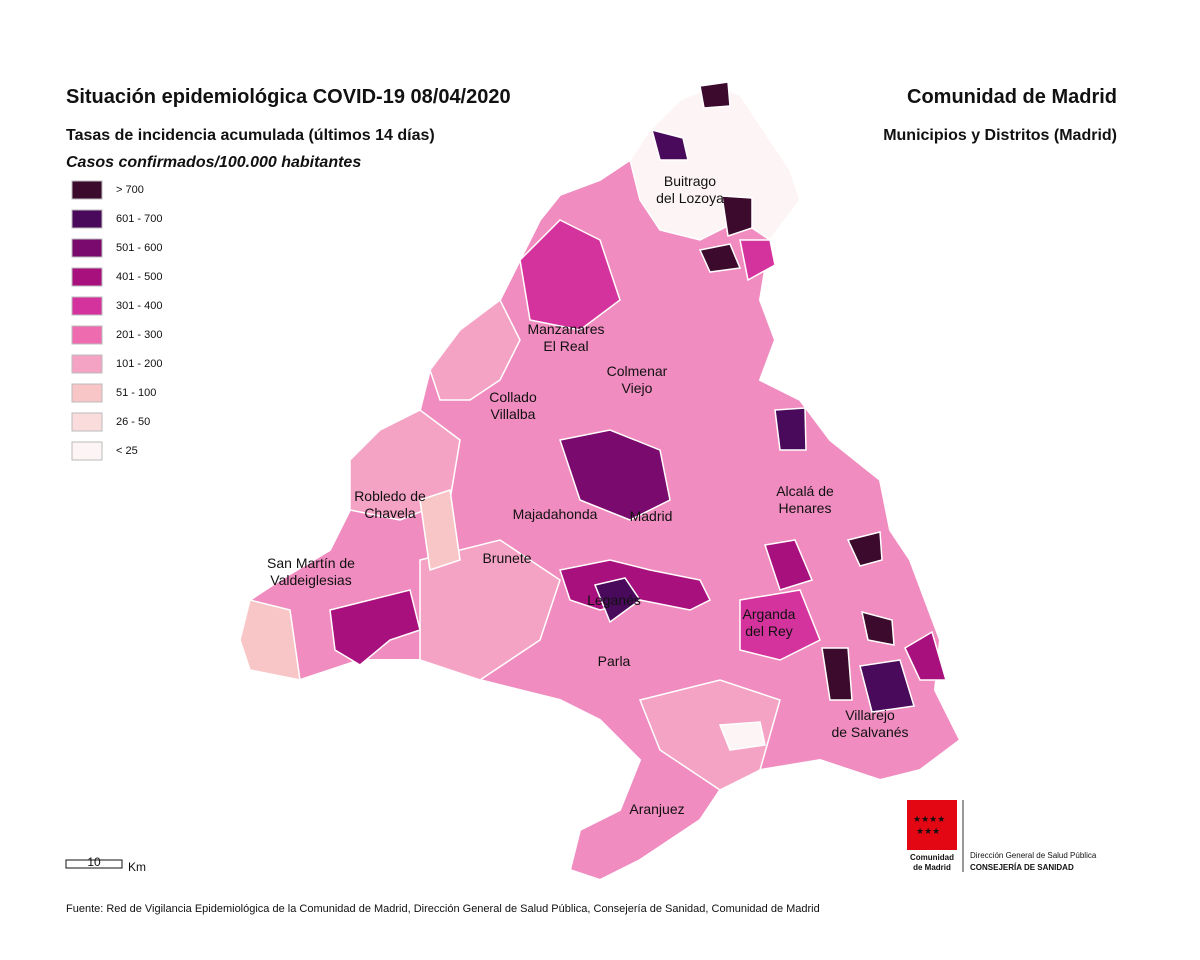 Image resolution: width=1200 pixels, height=960 pixels. I want to click on place-label: Majadahonda, so click(555, 514).